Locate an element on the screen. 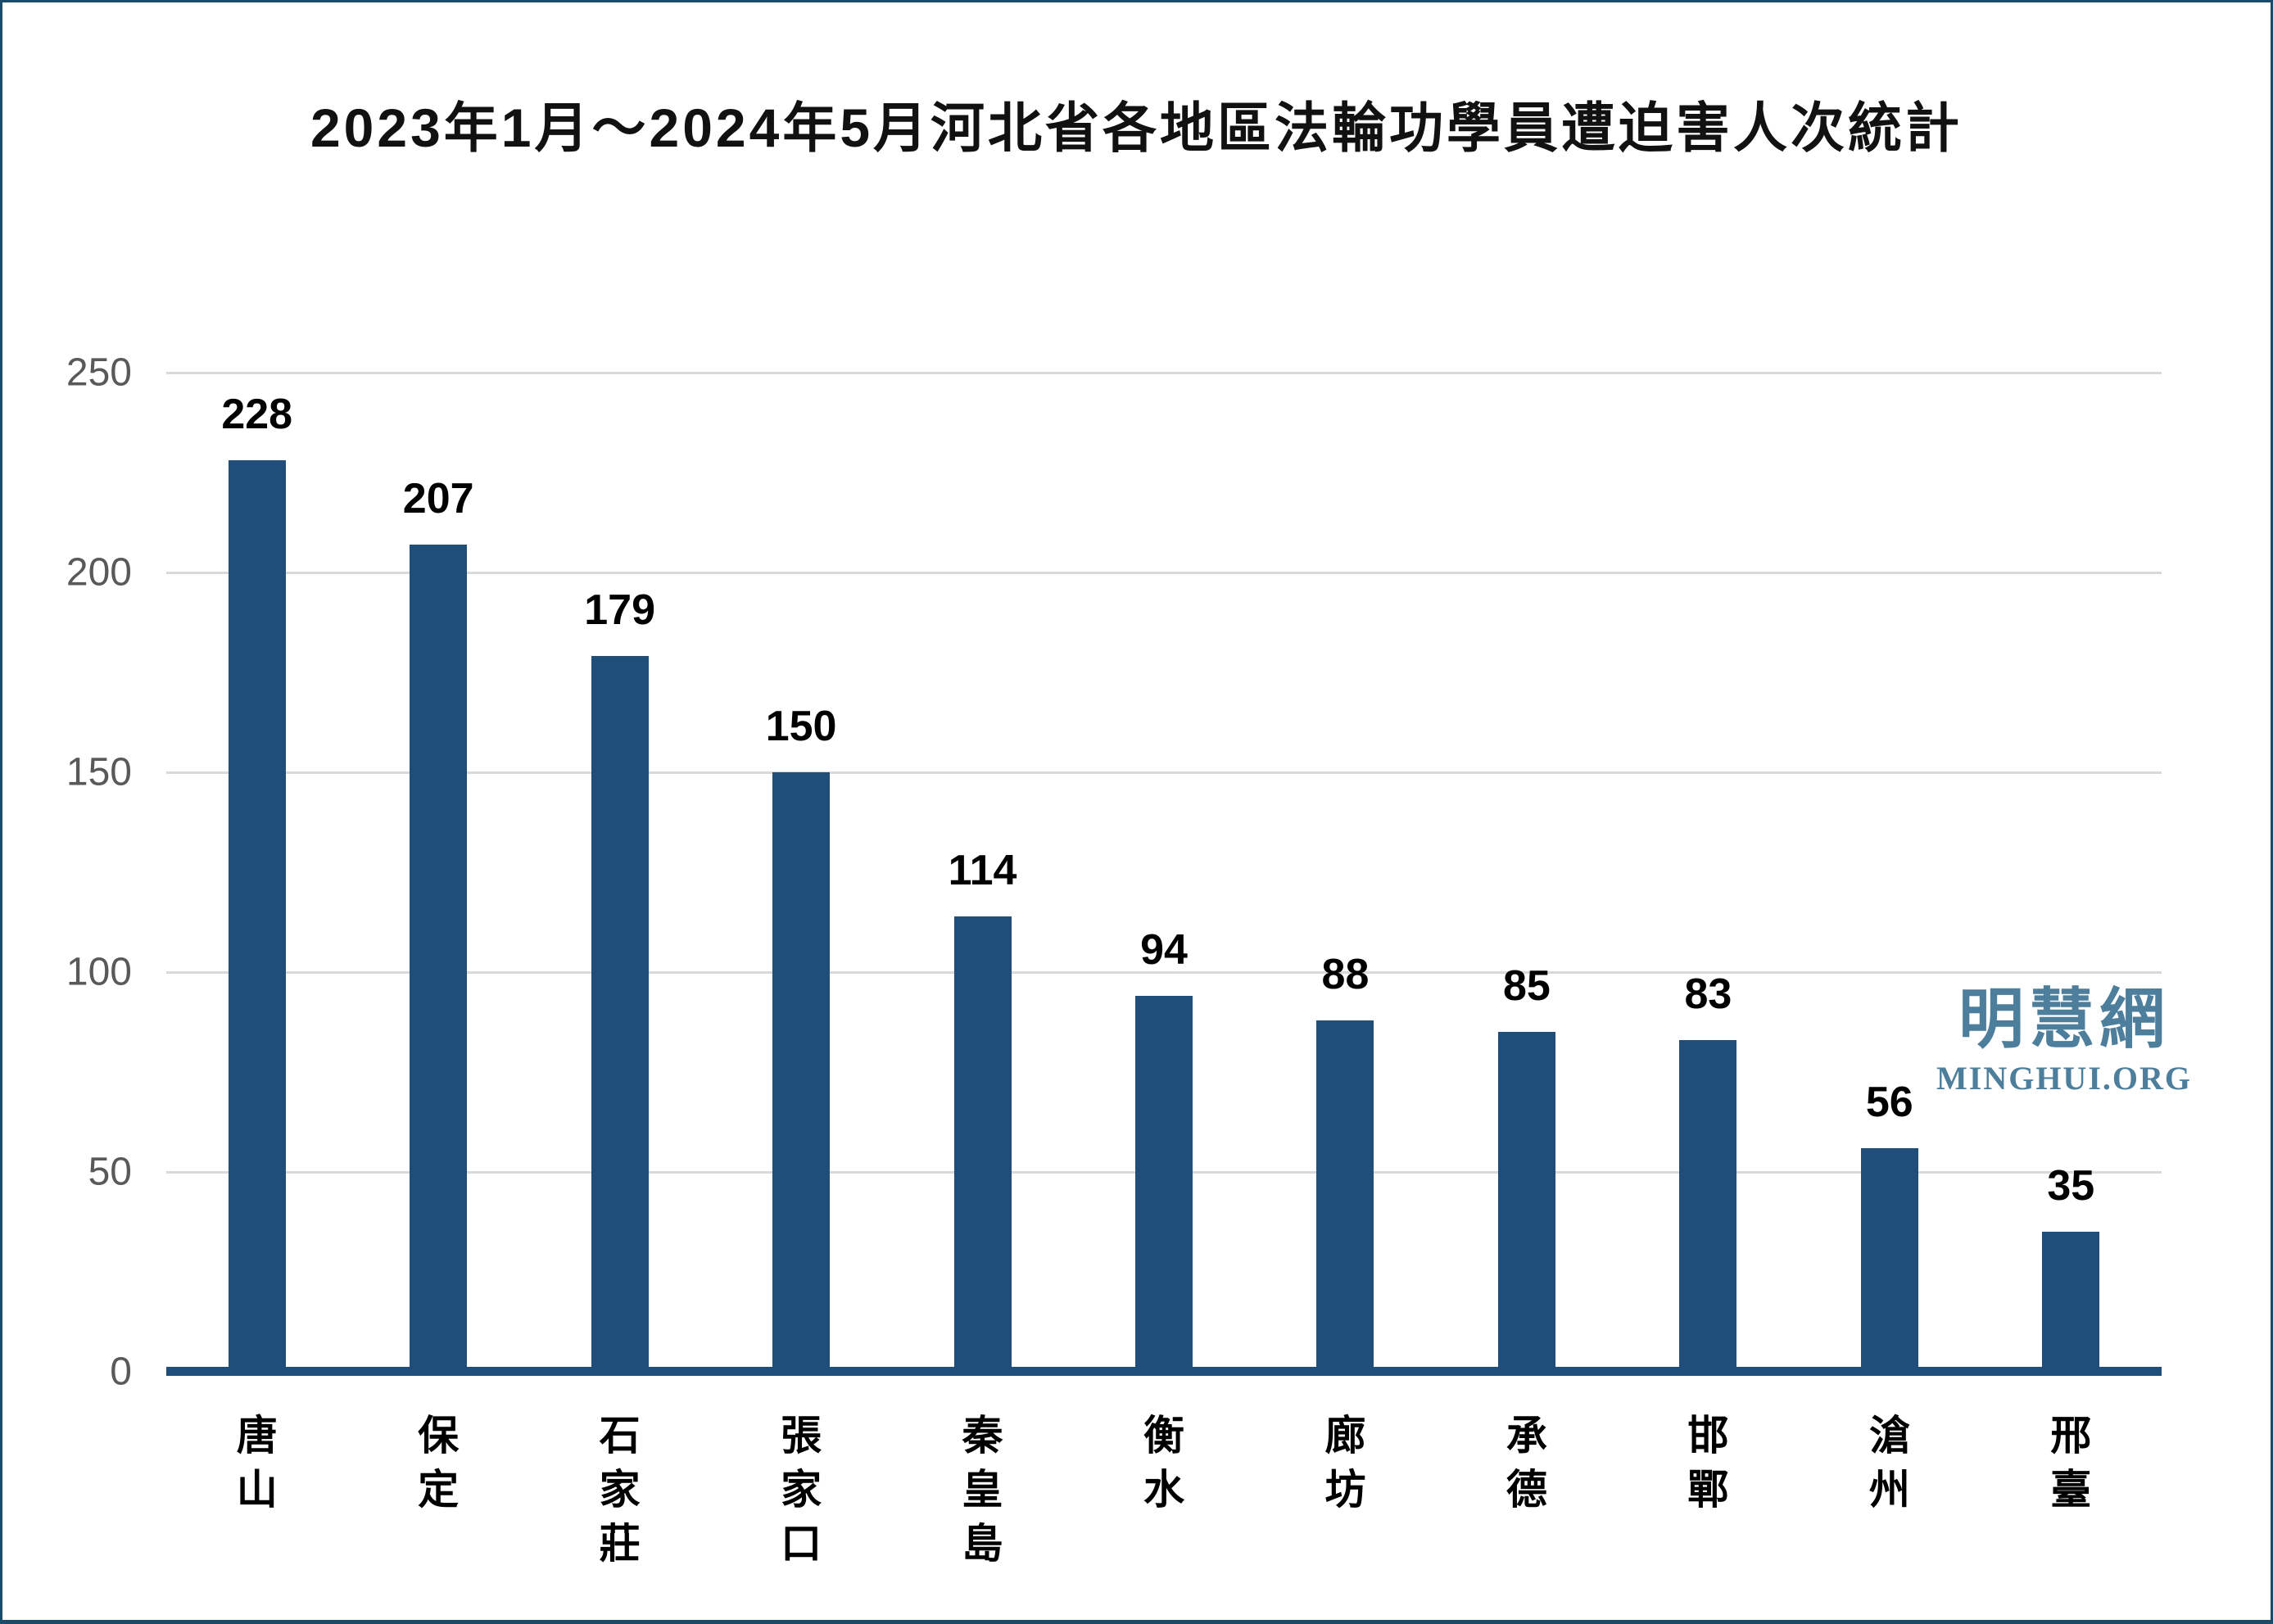  chart-title: 2023年1月～2024年5月河北省各地區法輪功學員遭迫害人次統計 is located at coordinates (1136, 127).